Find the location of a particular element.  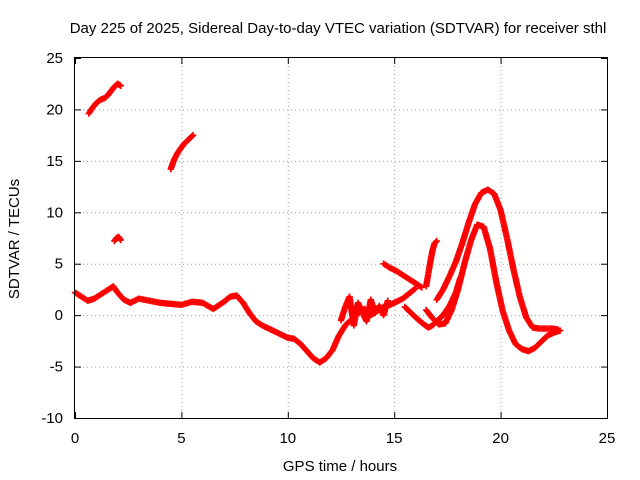

series-early-high-arc is located at coordinates (104, 98).